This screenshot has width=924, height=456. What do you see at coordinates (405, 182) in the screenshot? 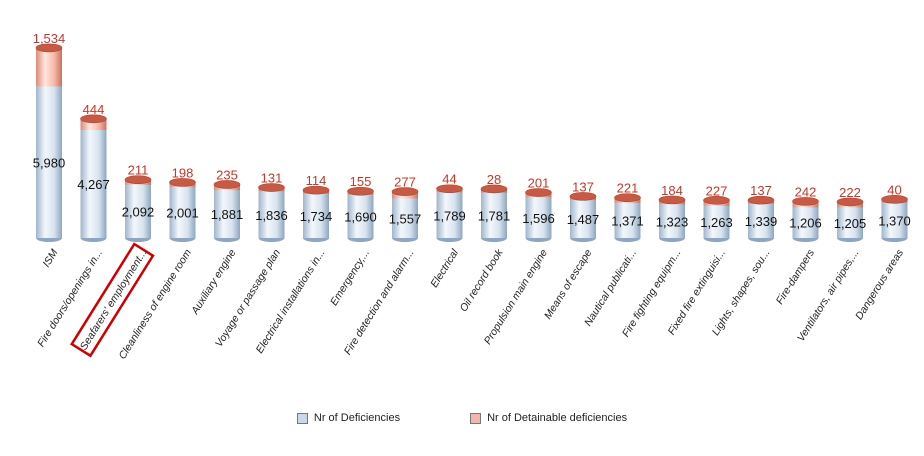
I see `data-label-detainable: 277` at bounding box center [405, 182].